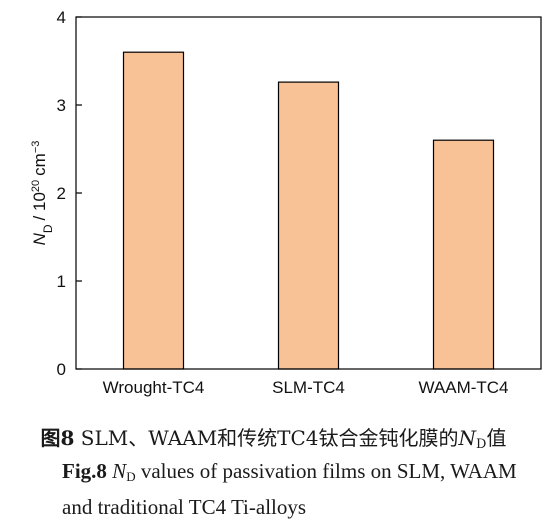 The image size is (547, 522). Describe the element at coordinates (61, 369) in the screenshot. I see `y-tick-label: 0` at that location.